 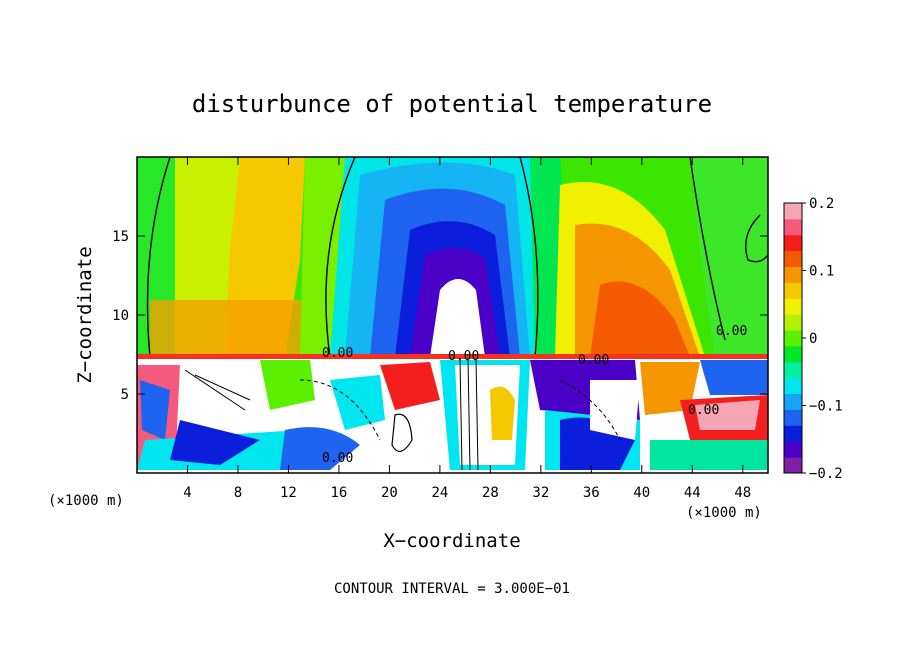 What do you see at coordinates (120, 316) in the screenshot?
I see `y-tick-label: 10` at bounding box center [120, 316].